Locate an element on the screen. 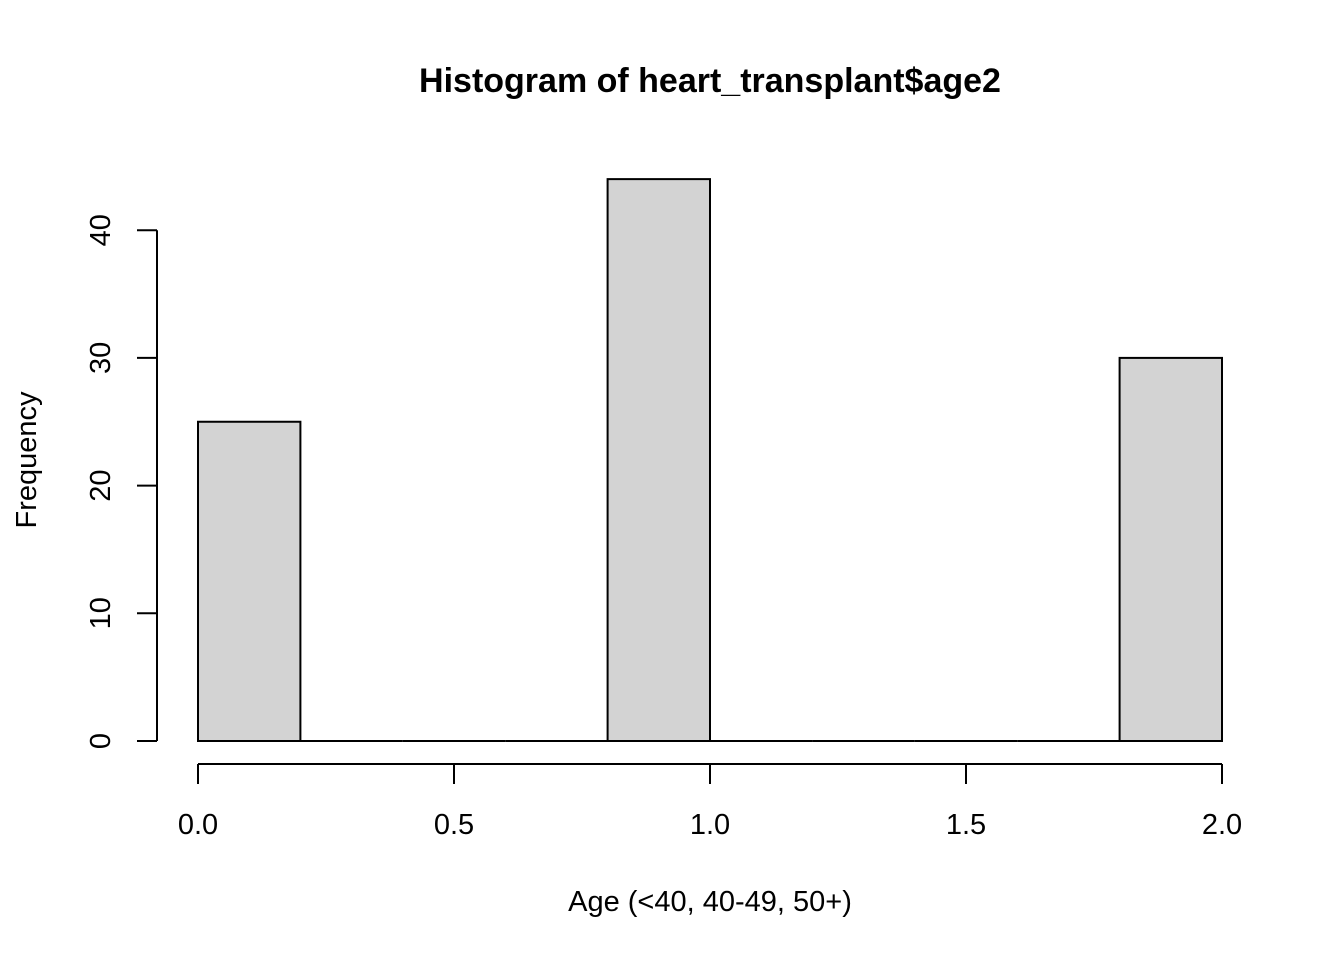  y-tick-label: 20 is located at coordinates (101, 485).